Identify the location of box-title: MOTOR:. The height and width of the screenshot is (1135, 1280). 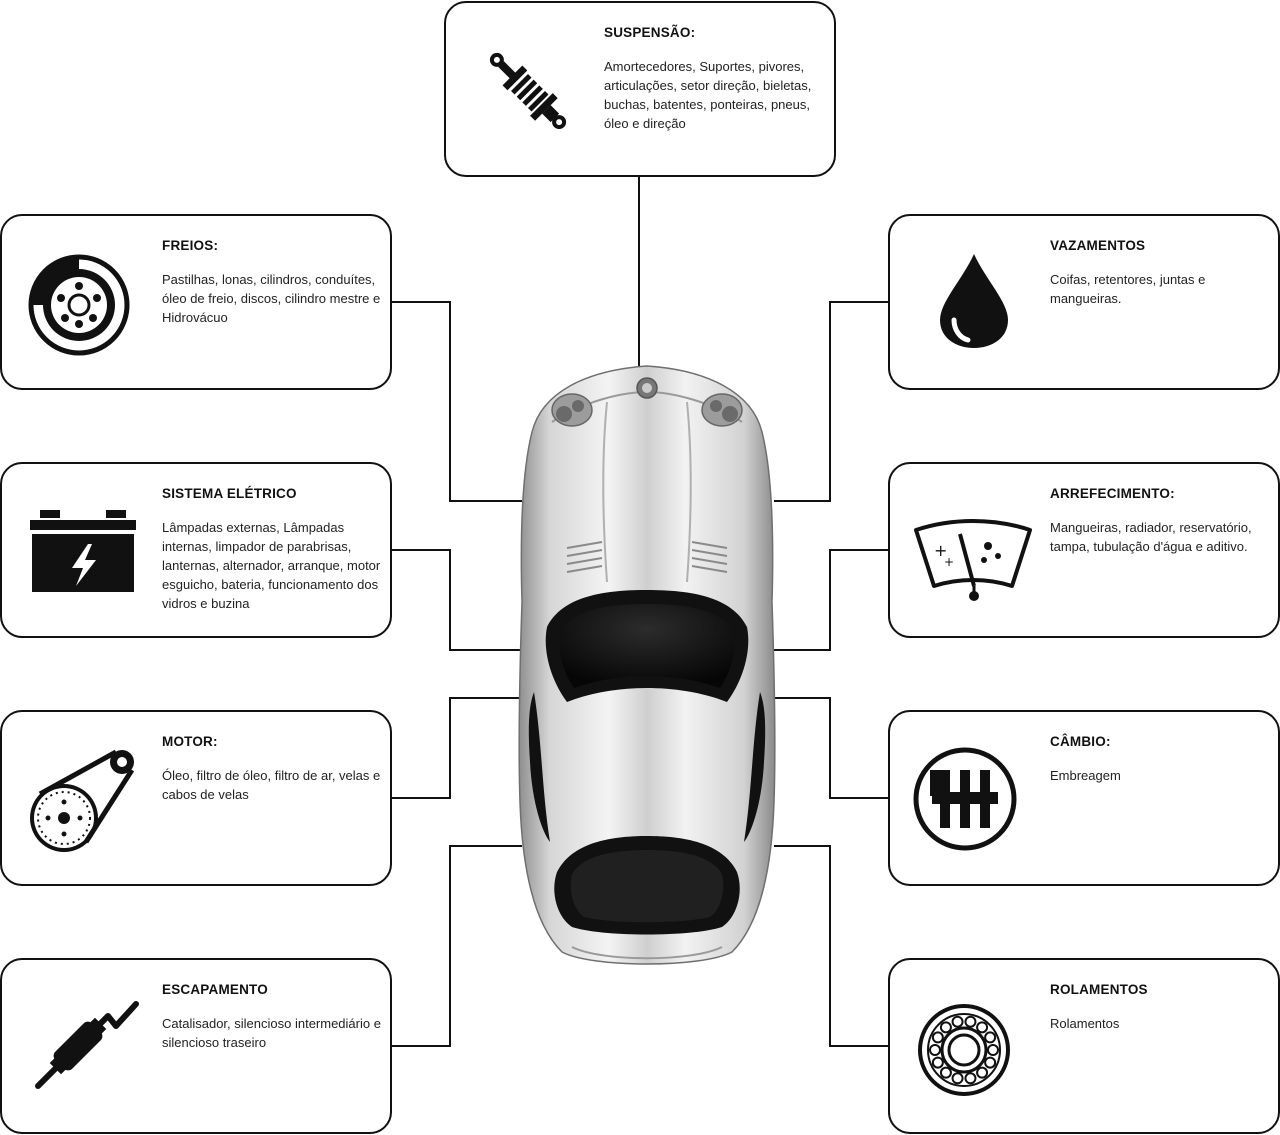
(190, 741).